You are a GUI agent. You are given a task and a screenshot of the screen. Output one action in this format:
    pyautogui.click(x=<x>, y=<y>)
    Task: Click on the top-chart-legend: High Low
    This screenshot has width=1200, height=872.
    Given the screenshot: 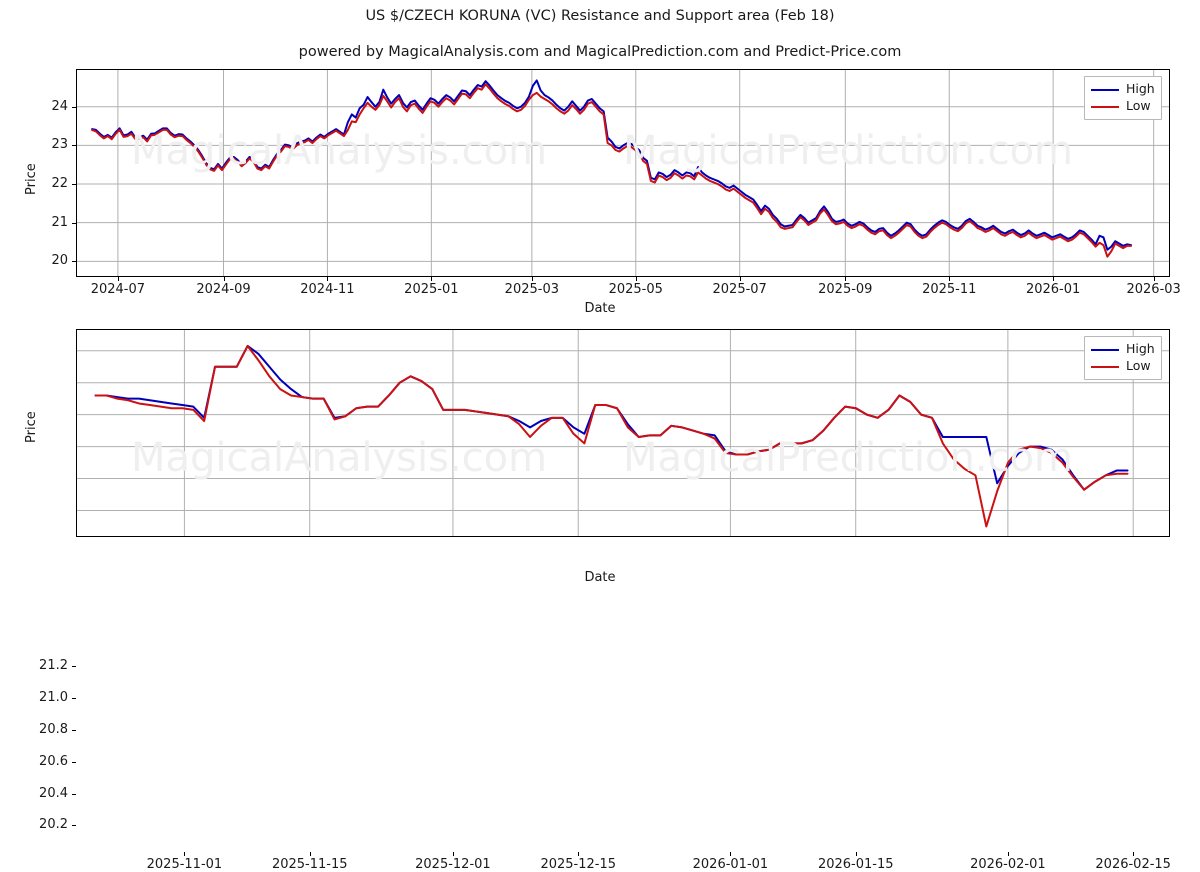 What is the action you would take?
    pyautogui.click(x=1123, y=98)
    